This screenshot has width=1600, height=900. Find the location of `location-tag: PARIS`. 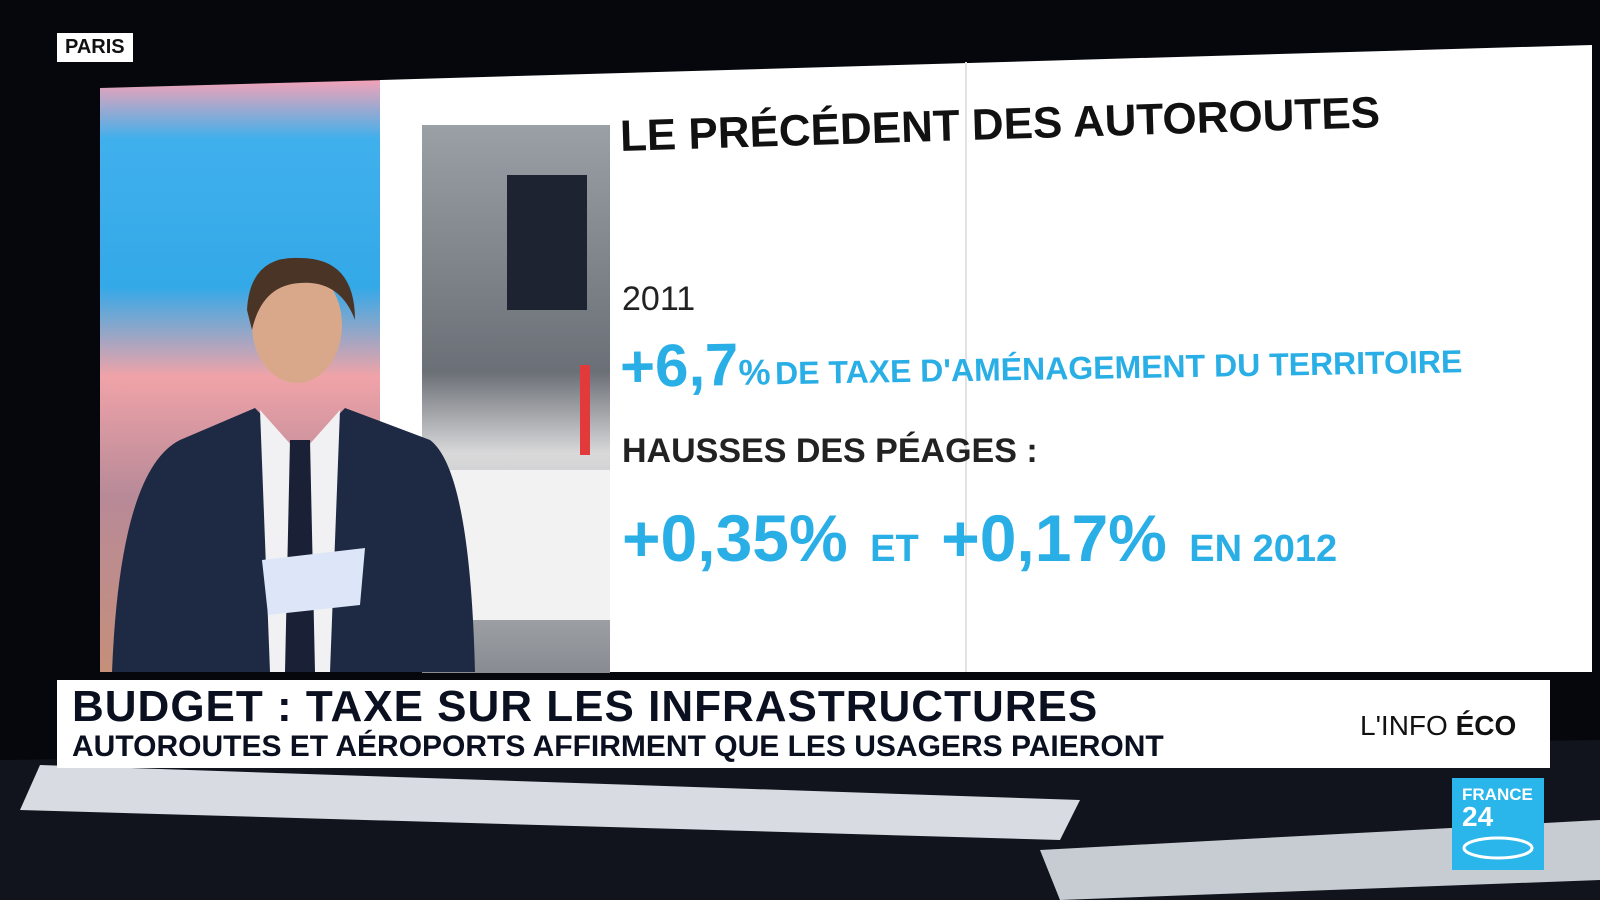

location-tag: PARIS is located at coordinates (95, 47).